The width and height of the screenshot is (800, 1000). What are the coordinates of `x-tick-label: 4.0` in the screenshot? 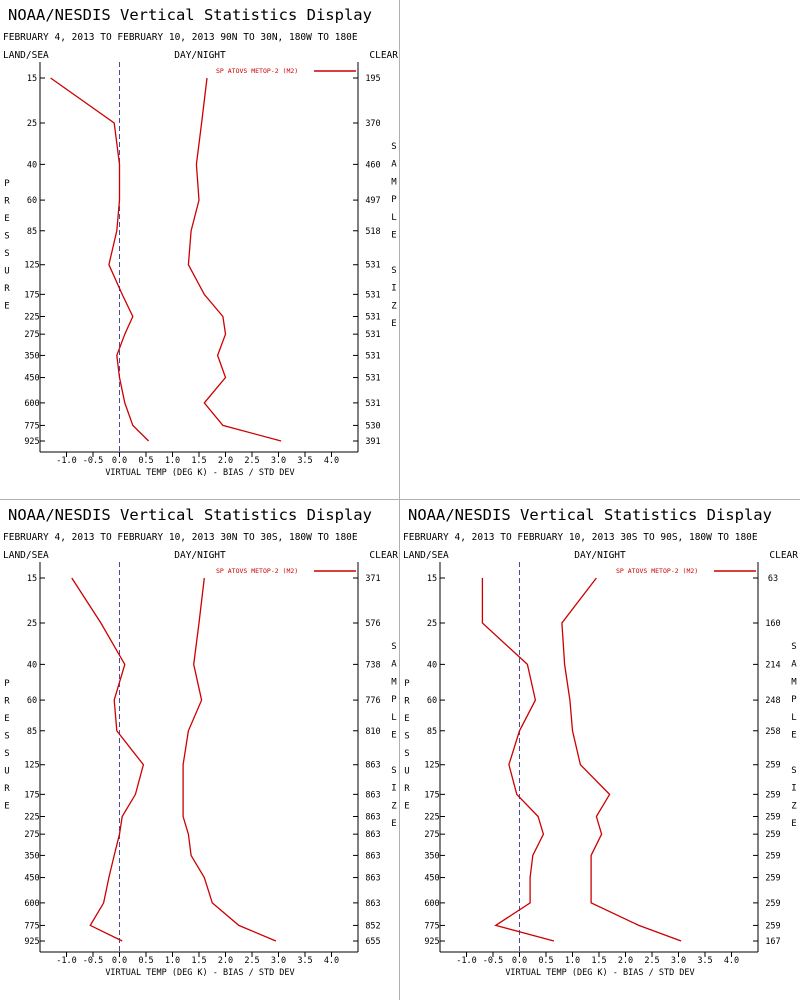 It's located at (331, 961).